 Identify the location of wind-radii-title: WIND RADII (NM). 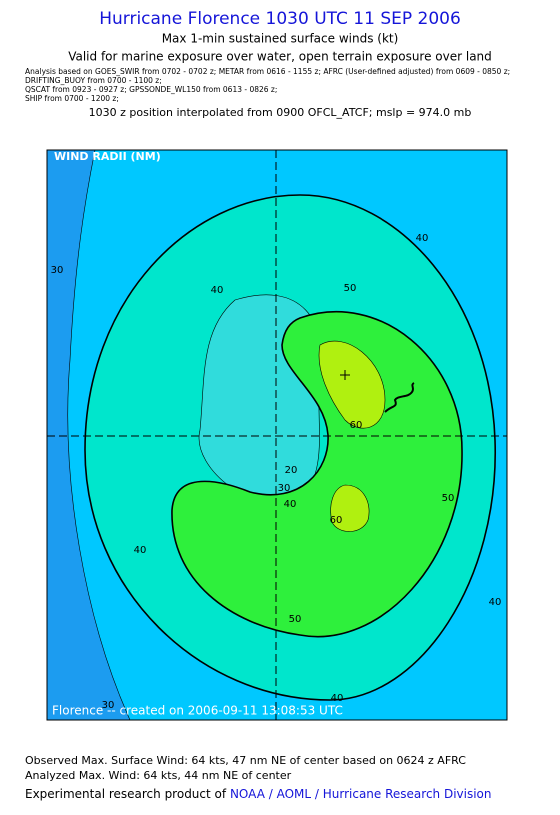
(107, 156).